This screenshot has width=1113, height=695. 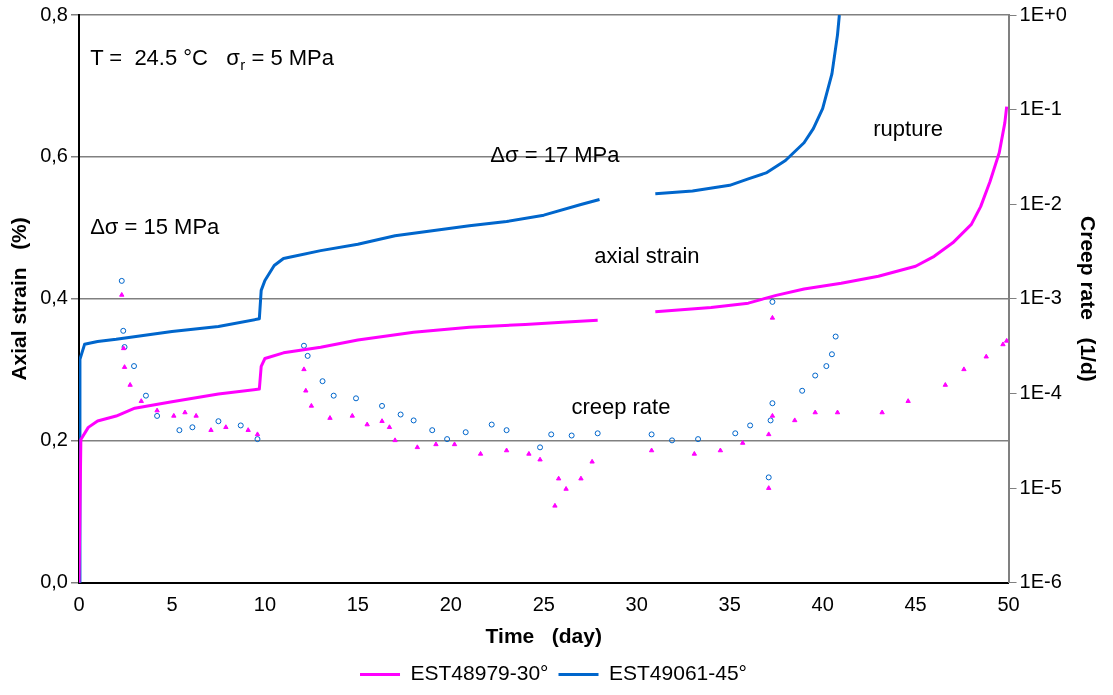 I want to click on y2-tick-label: 1E-3, so click(x=1040, y=297).